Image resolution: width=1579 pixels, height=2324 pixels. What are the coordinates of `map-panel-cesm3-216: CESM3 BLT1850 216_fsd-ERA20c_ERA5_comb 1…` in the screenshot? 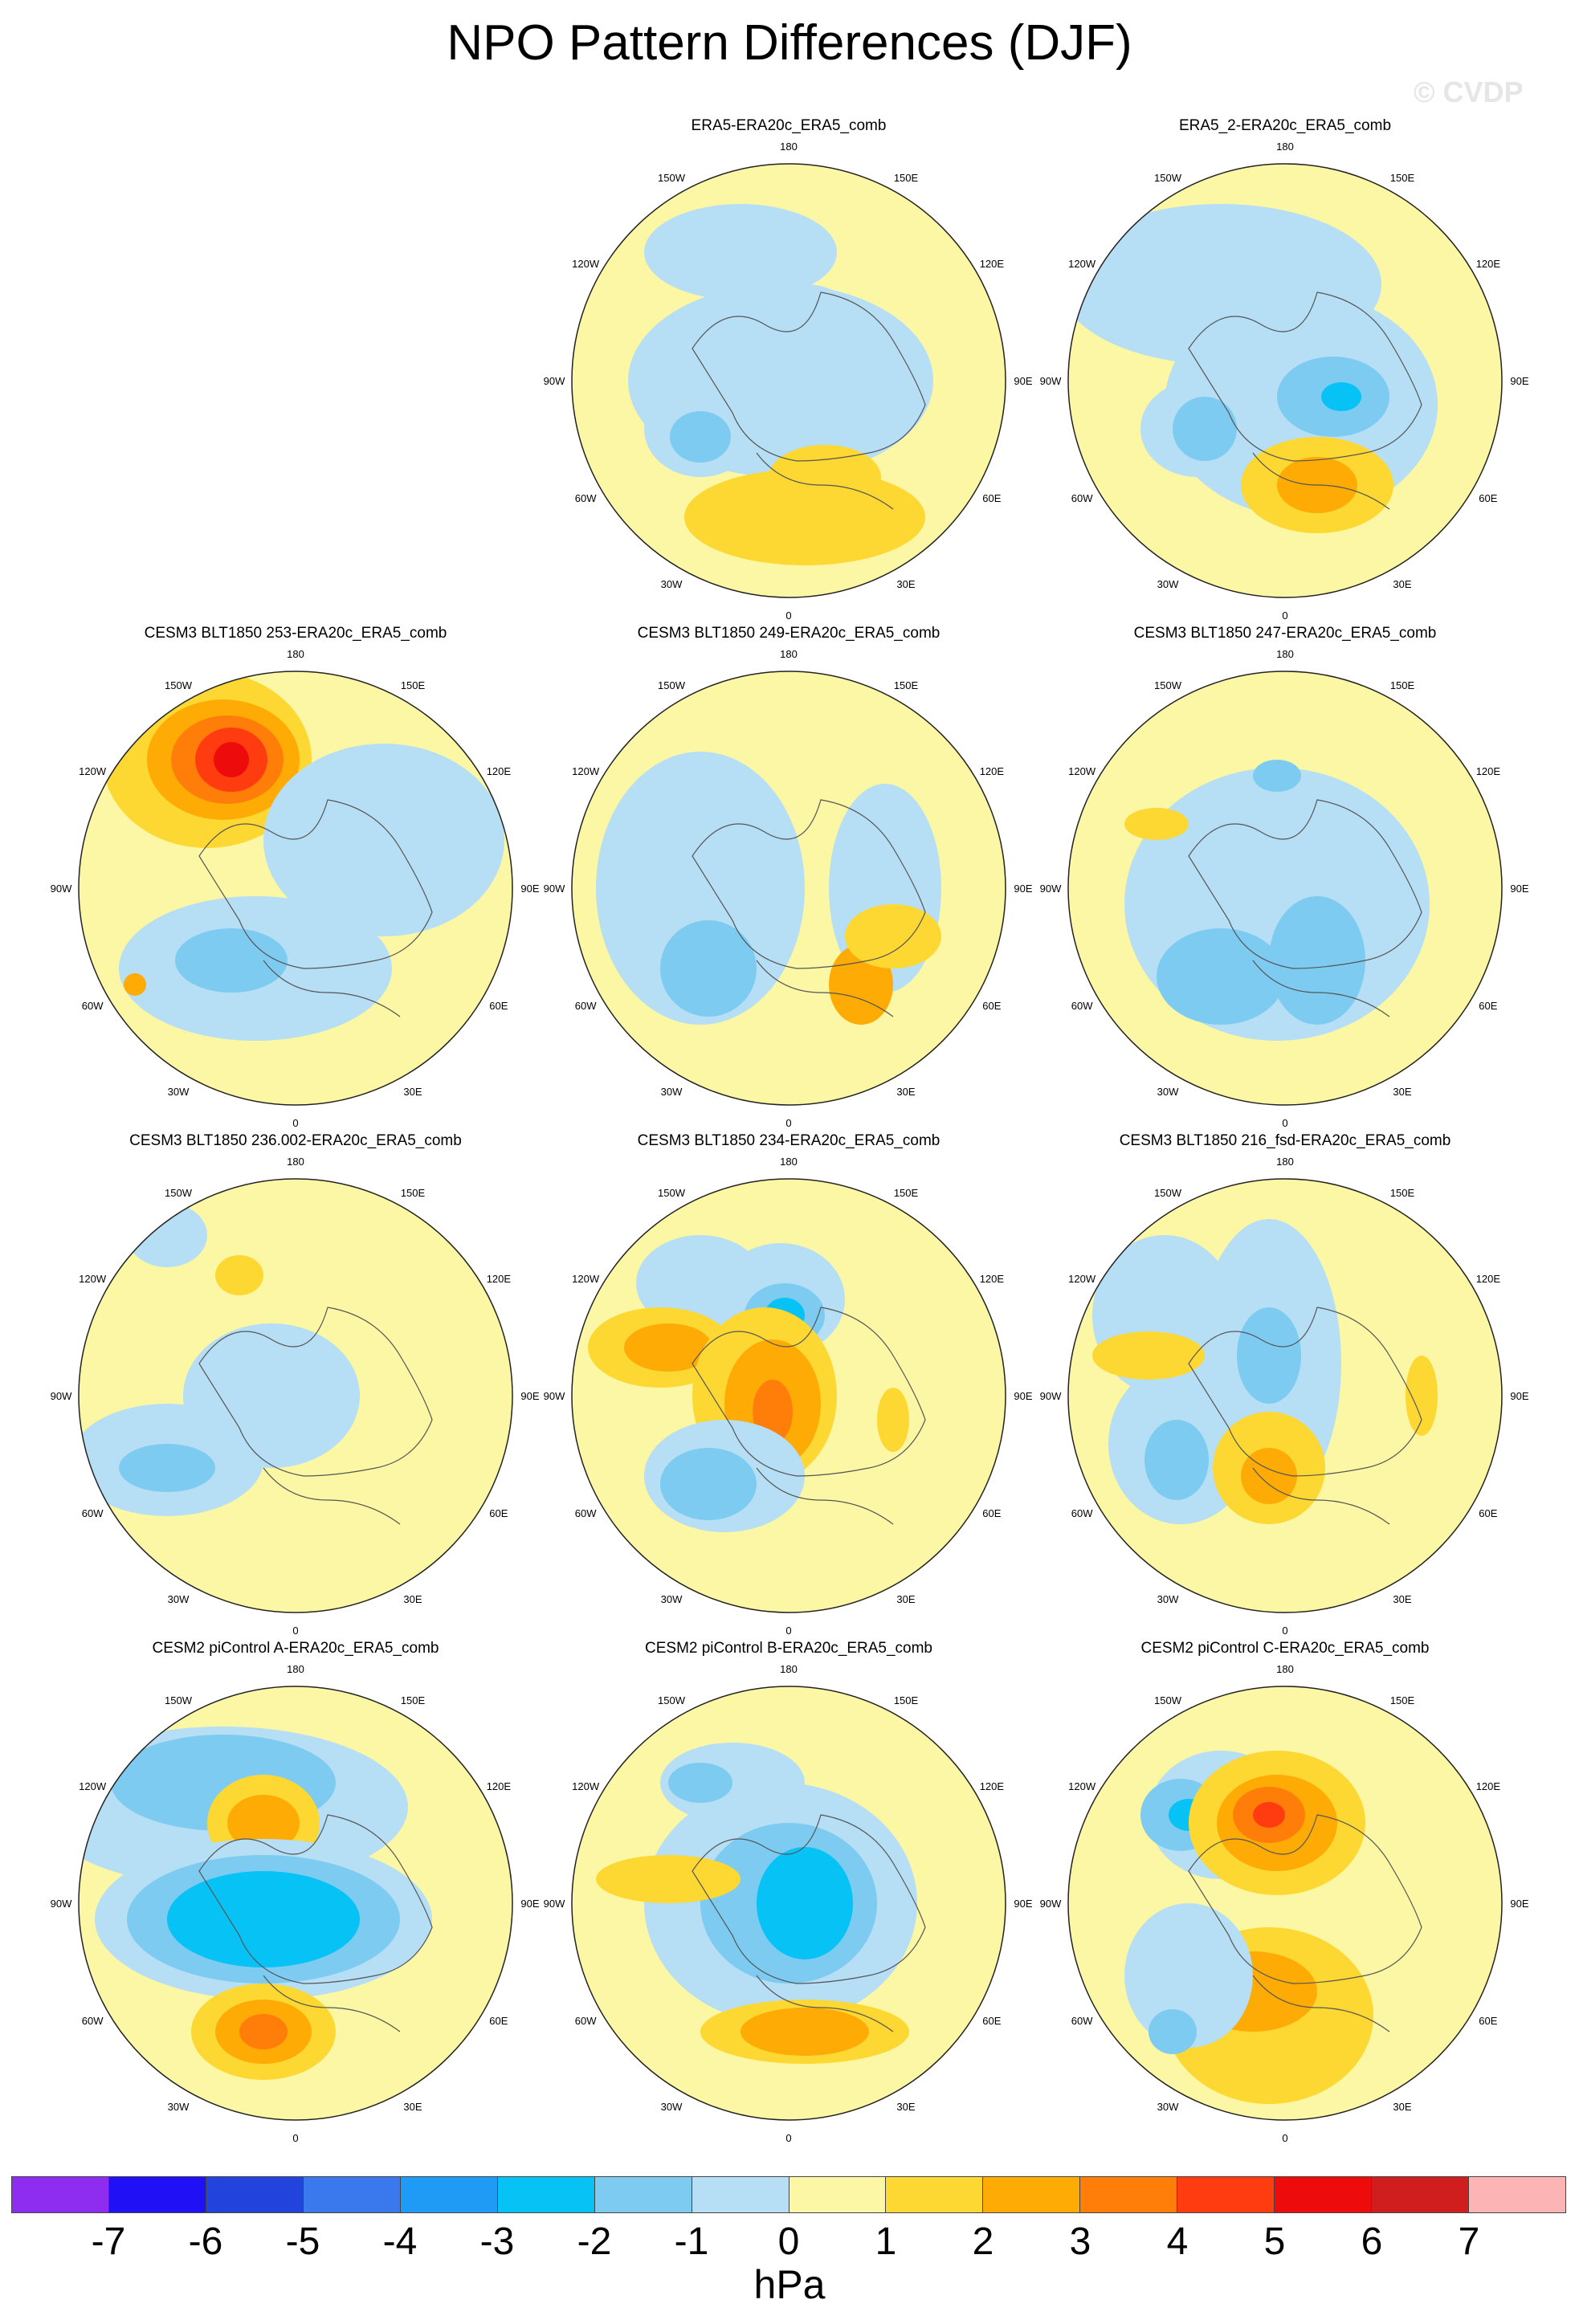 It's located at (1285, 1389).